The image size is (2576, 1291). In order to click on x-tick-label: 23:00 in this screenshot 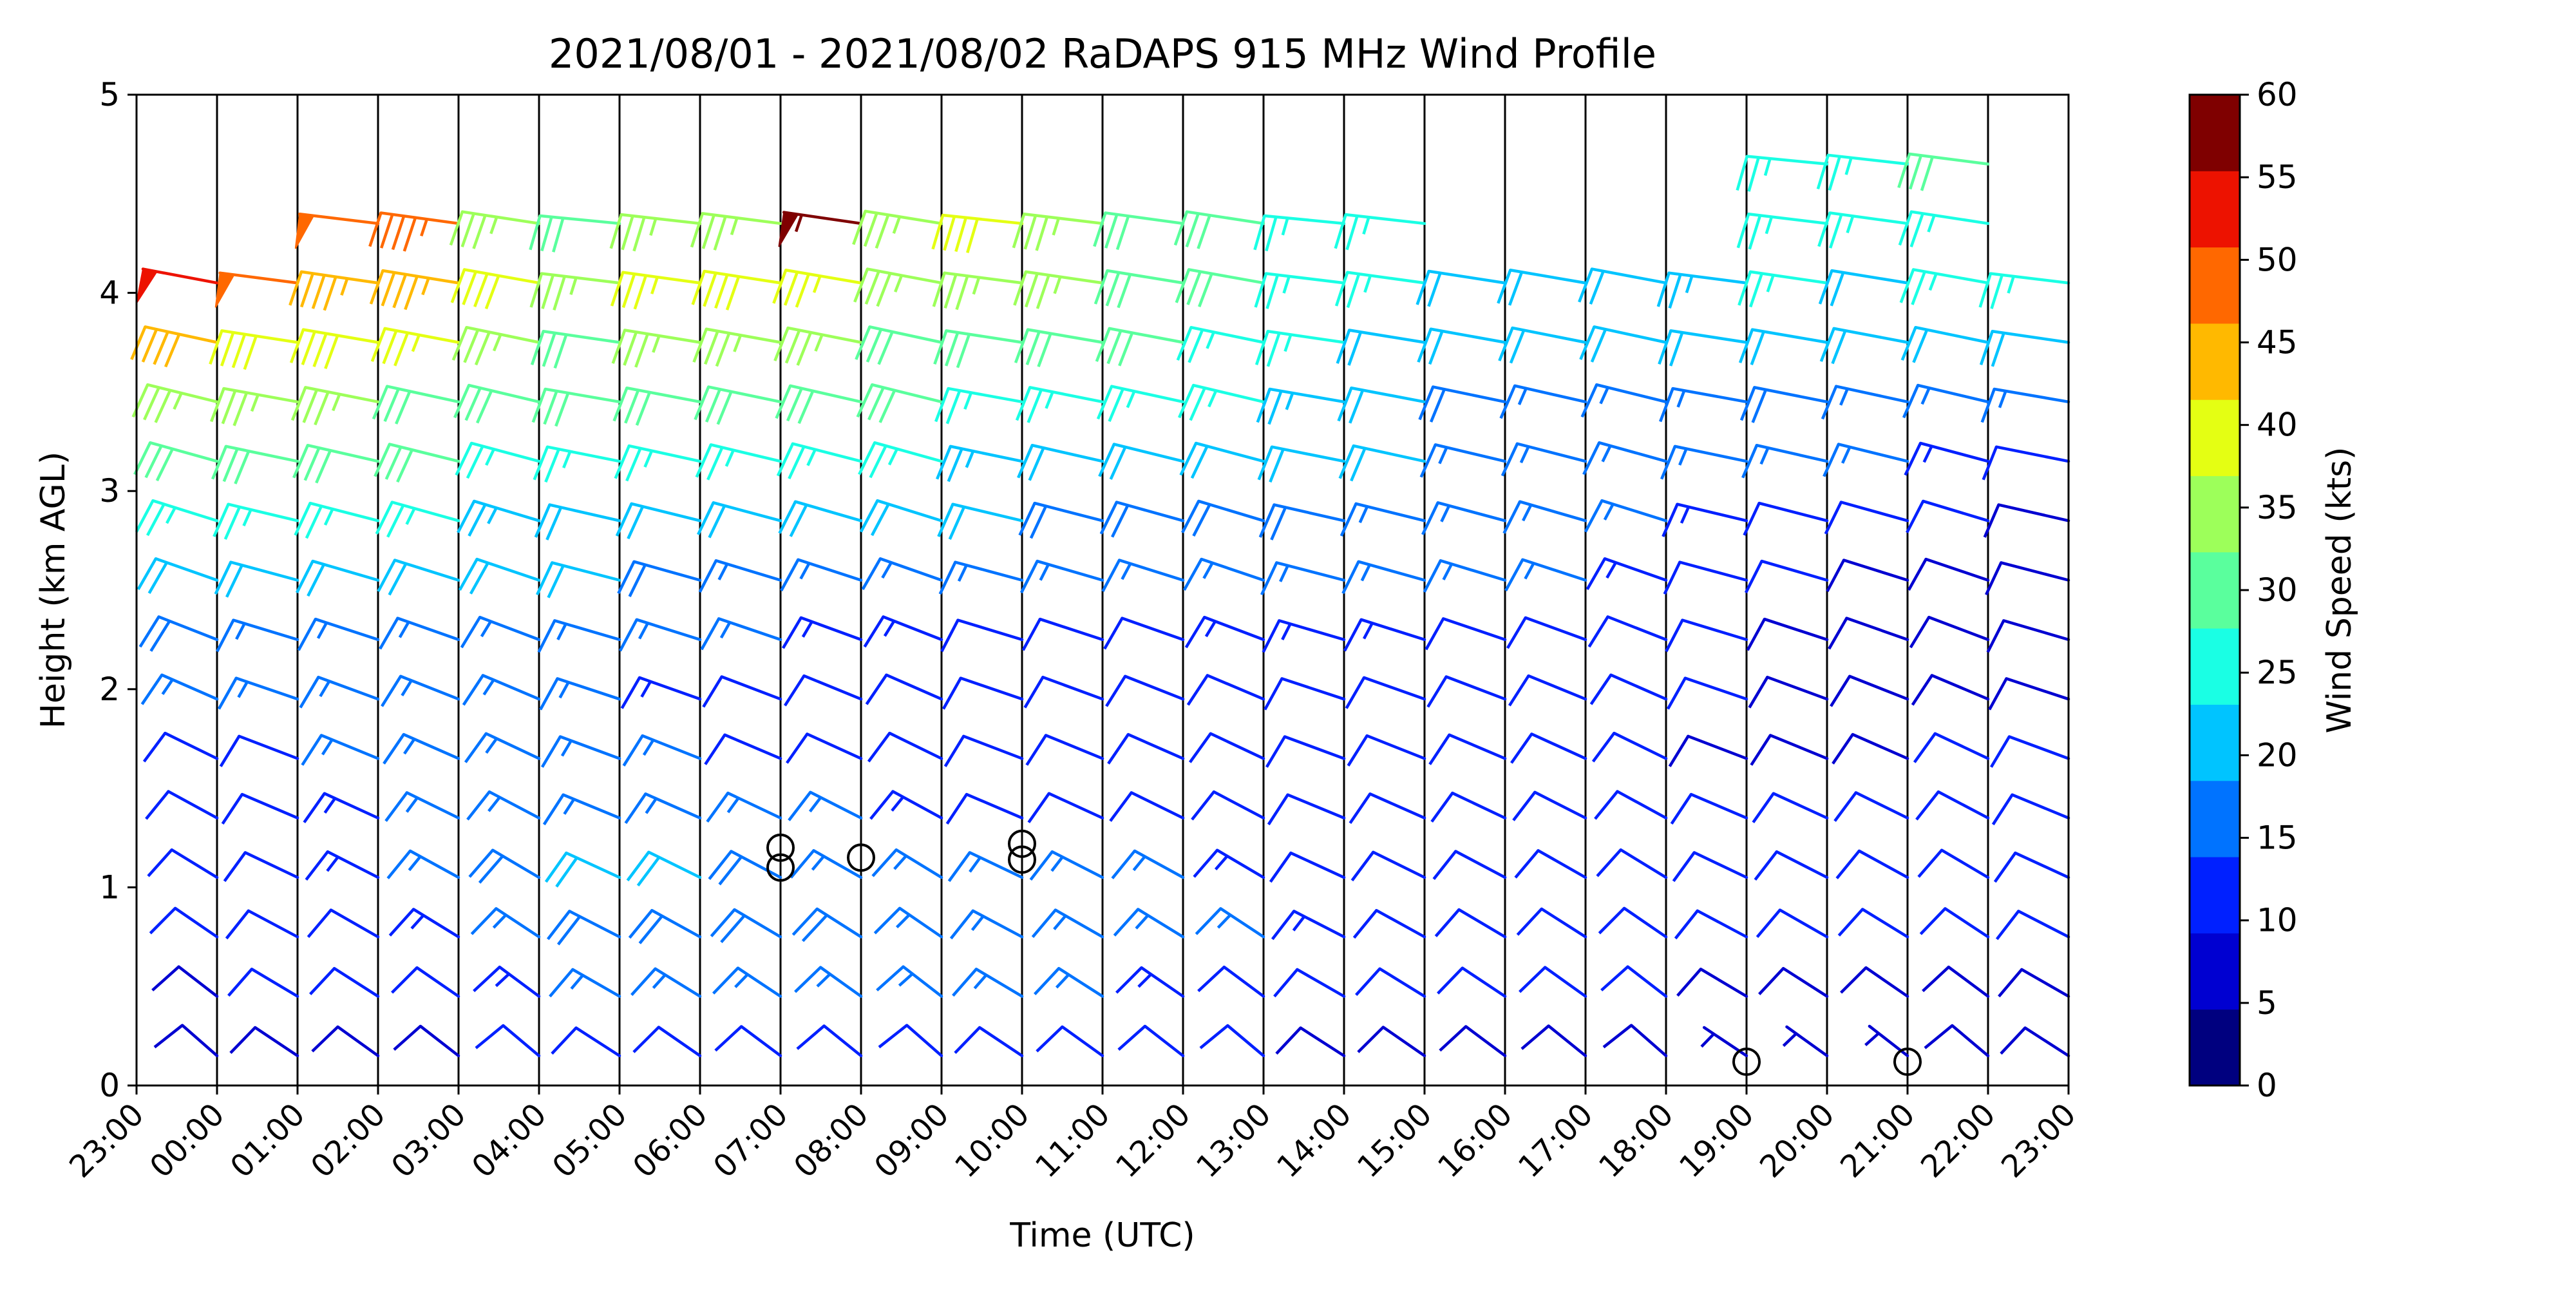, I will do `click(107, 1140)`.